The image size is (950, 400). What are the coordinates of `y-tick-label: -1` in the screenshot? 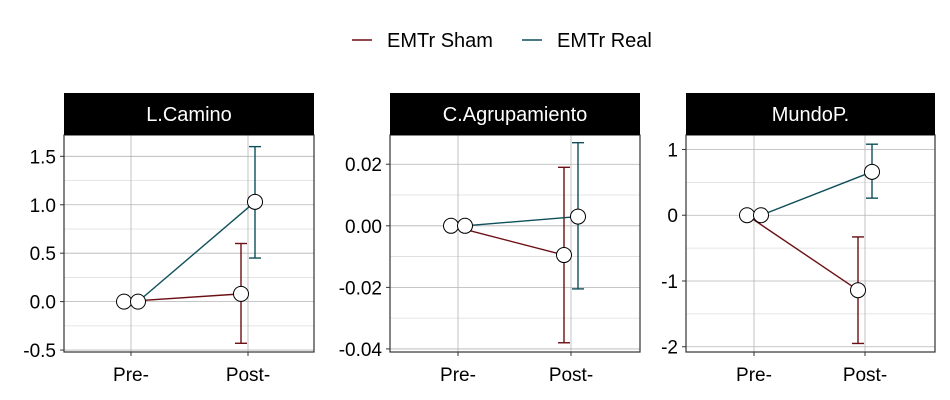 It's located at (669, 282).